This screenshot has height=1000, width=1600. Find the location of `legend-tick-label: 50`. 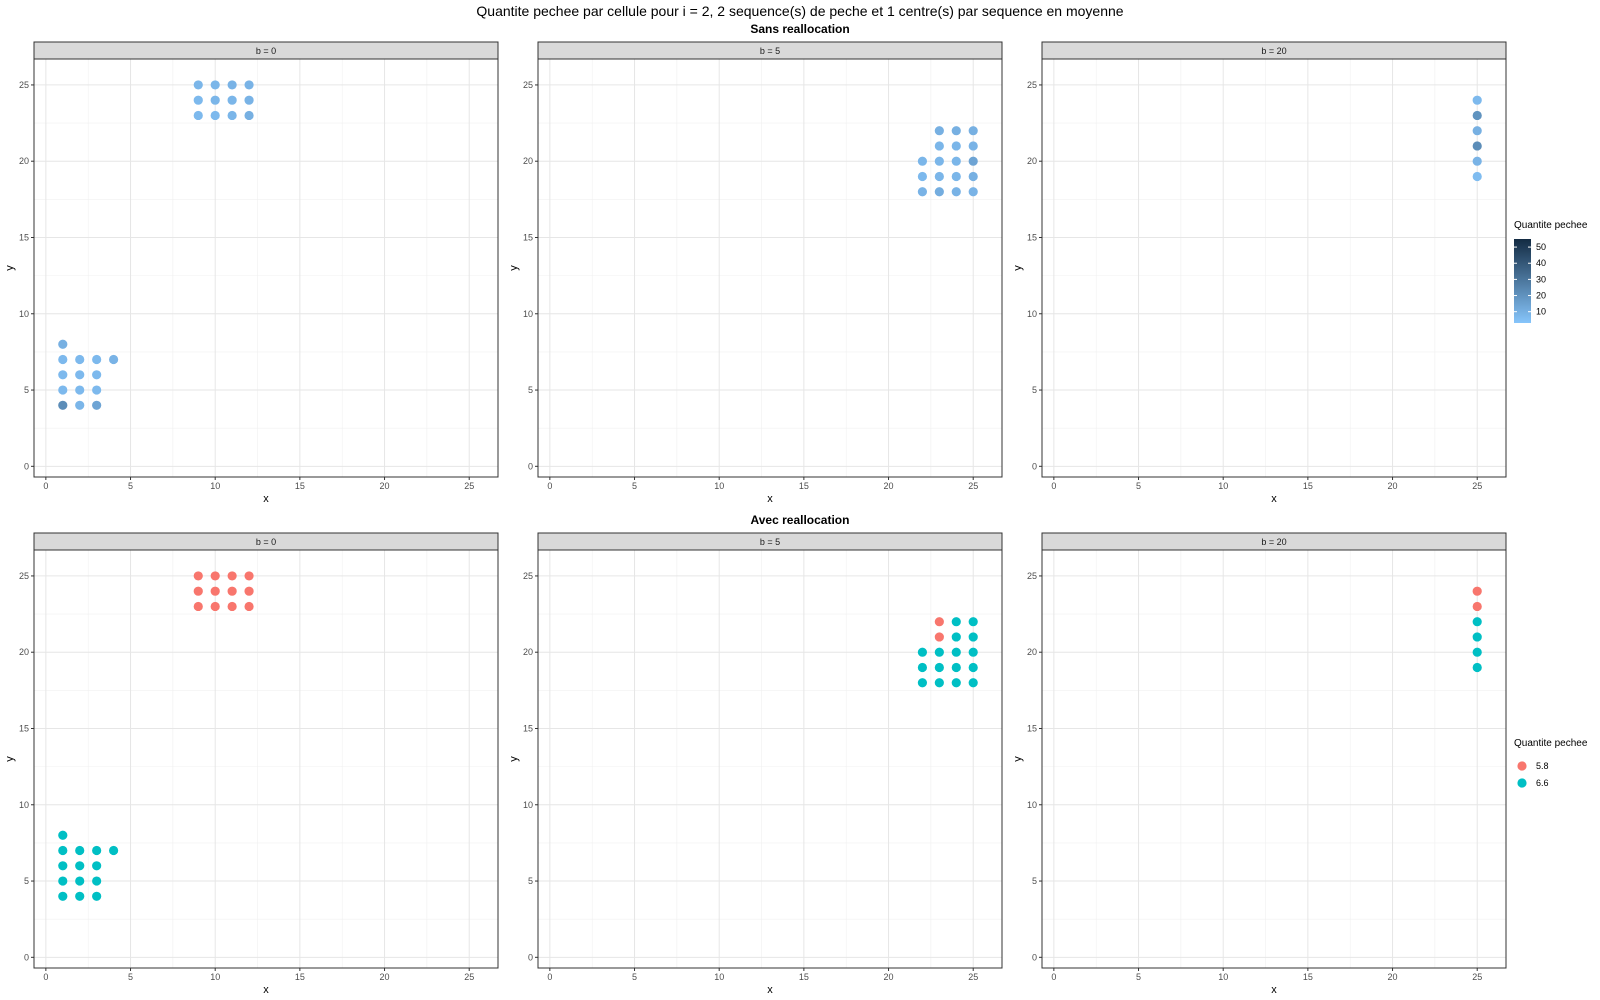

legend-tick-label: 50 is located at coordinates (1541, 247).